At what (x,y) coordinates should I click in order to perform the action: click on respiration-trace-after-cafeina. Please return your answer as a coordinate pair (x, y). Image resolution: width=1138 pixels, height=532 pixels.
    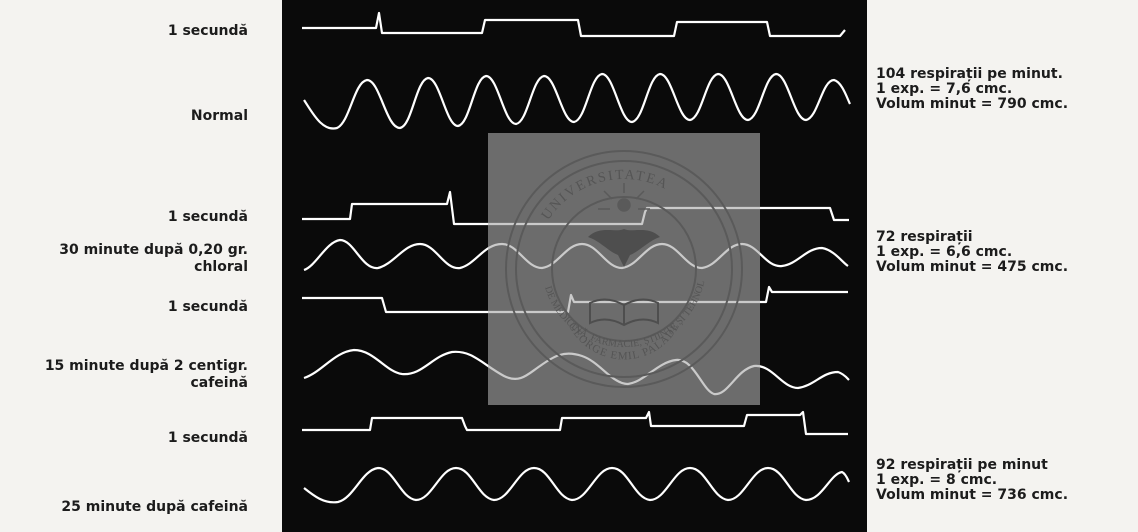
    Looking at the image, I should click on (576, 485).